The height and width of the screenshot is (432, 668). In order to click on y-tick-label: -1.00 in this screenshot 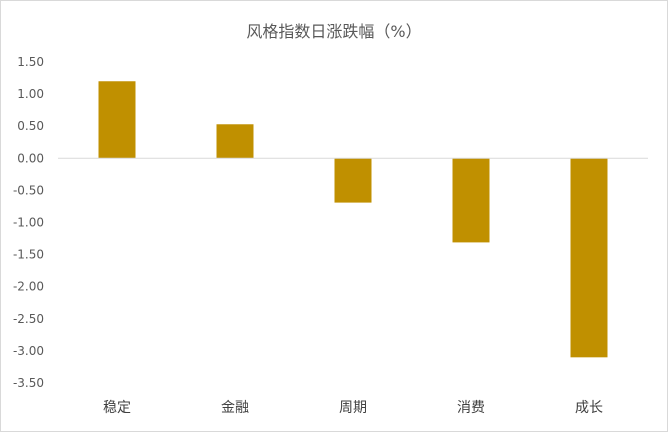, I will do `click(28, 223)`.